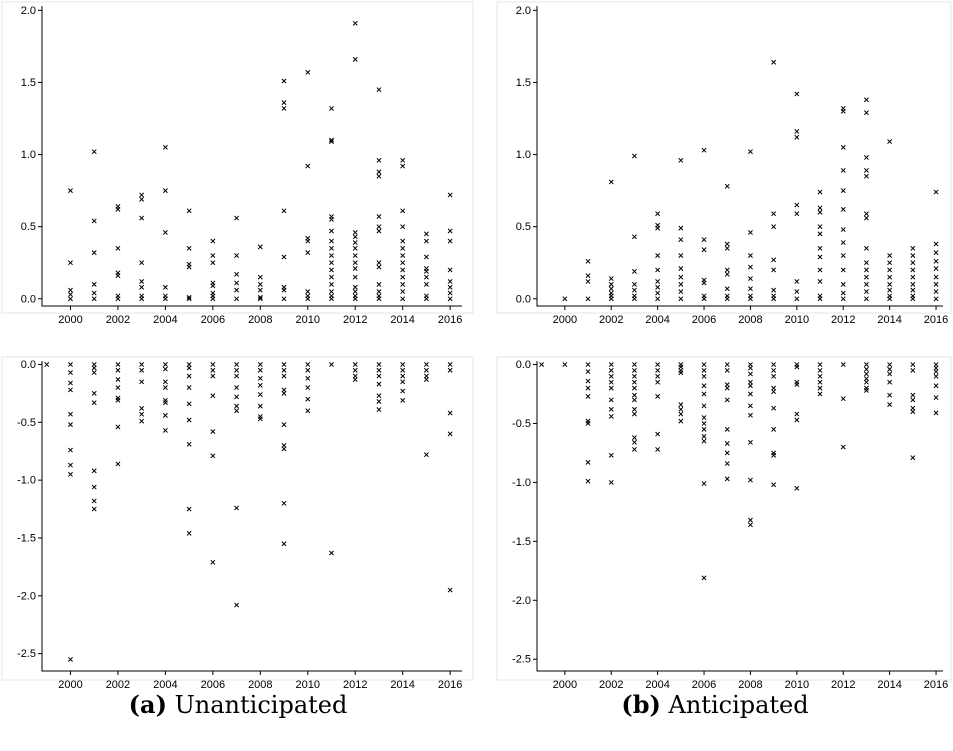 The width and height of the screenshot is (953, 751). Describe the element at coordinates (402, 685) in the screenshot. I see `x-tick-label: 2014` at that location.